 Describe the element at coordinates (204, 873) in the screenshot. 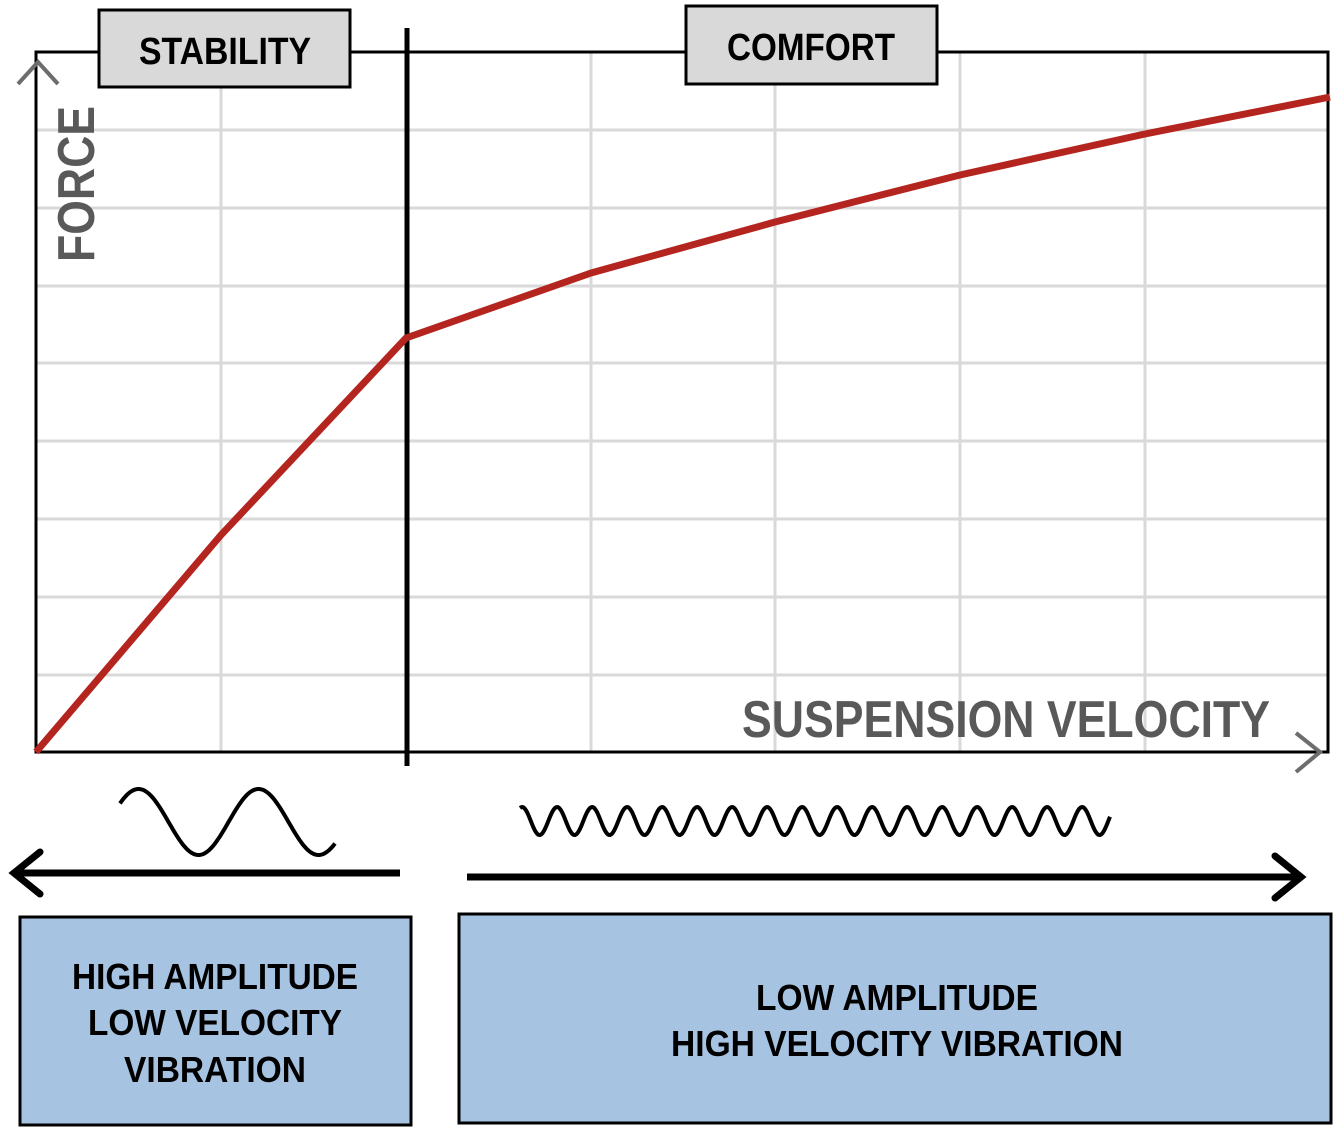

I see `left-arrow-icon` at that location.